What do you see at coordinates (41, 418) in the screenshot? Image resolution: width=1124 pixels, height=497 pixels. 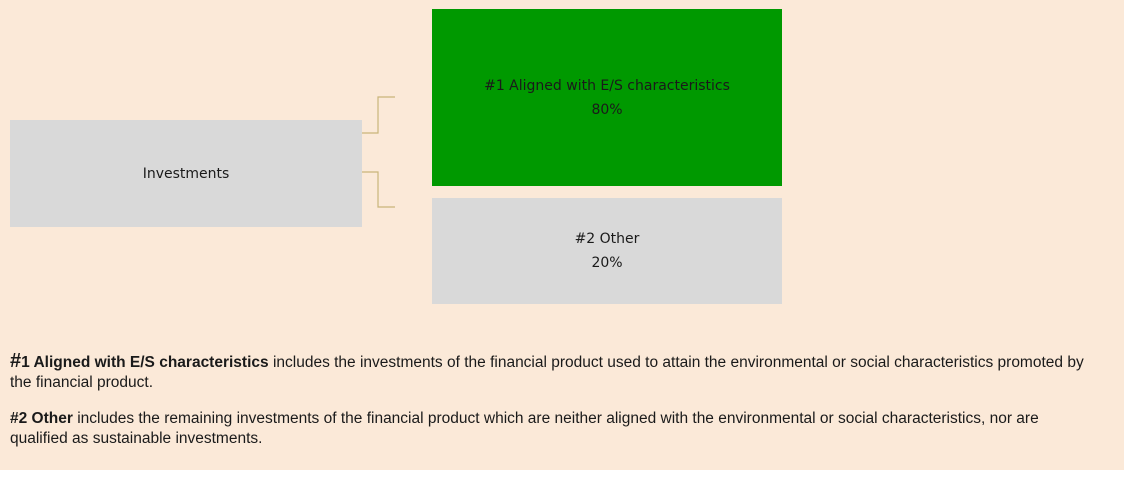 I see `note-term: #2 Other` at bounding box center [41, 418].